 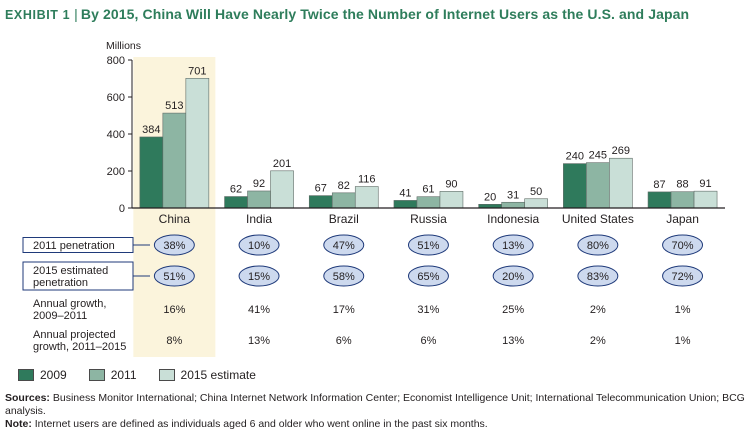 What do you see at coordinates (218, 375) in the screenshot?
I see `legend-label-2015: 2015 estimate` at bounding box center [218, 375].